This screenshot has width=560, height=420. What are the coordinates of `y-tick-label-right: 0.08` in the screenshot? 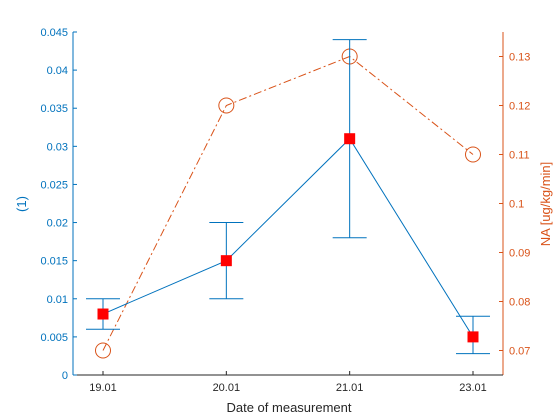 It's located at (519, 303).